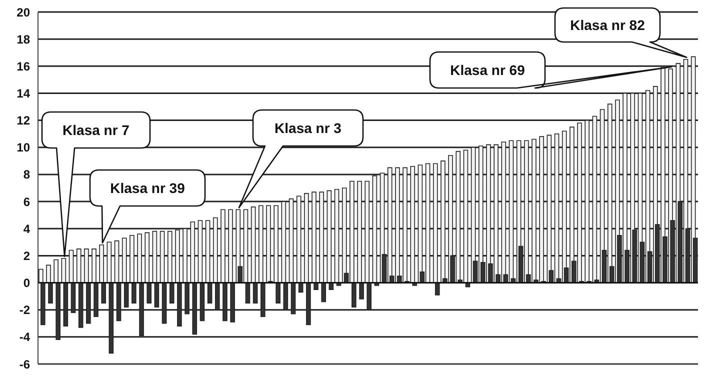 The width and height of the screenshot is (706, 378). What do you see at coordinates (608, 25) in the screenshot?
I see `annotation: Klasa nr 82` at bounding box center [608, 25].